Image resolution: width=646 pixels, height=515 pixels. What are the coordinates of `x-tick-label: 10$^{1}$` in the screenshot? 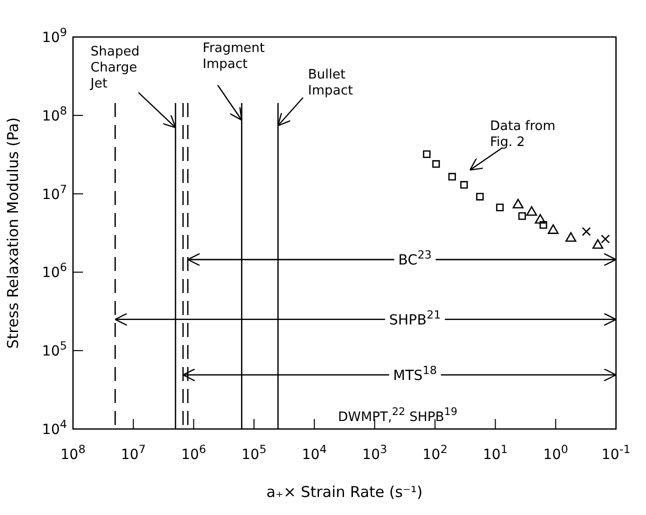 It's located at (495, 452).